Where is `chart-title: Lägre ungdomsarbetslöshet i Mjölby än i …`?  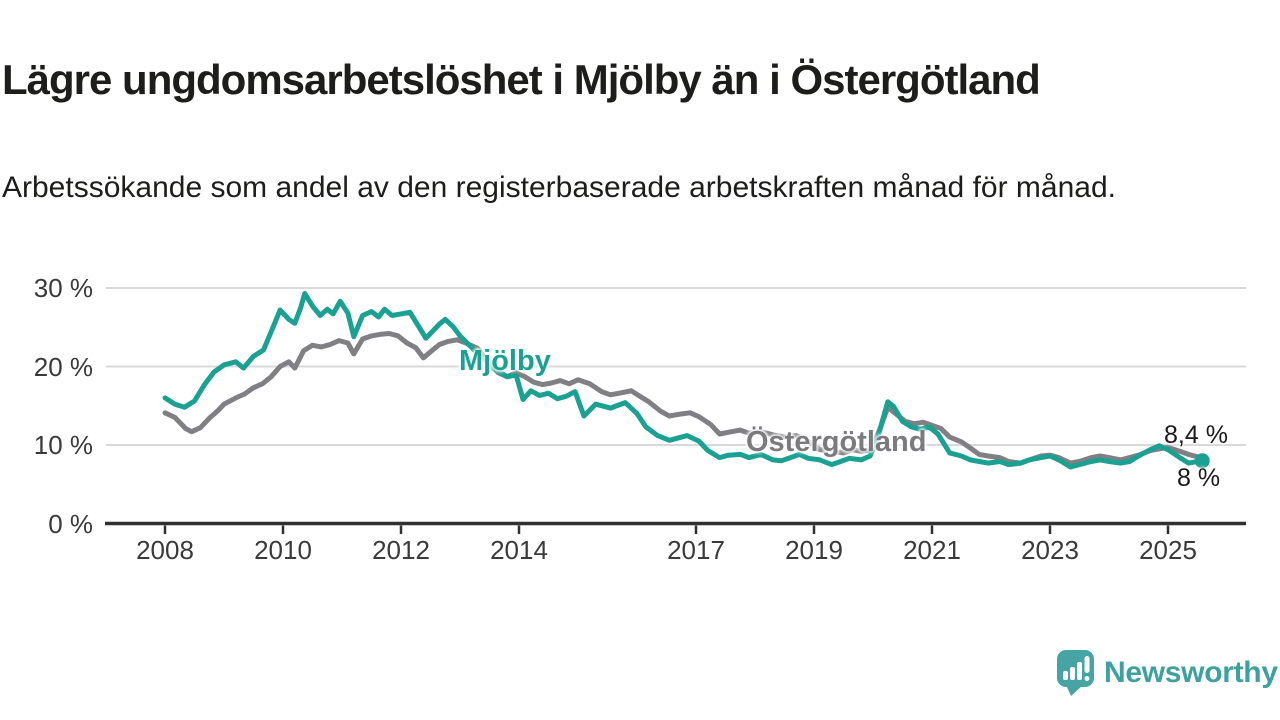 chart-title: Lägre ungdomsarbetslöshet i Mjölby än i … is located at coordinates (521, 80).